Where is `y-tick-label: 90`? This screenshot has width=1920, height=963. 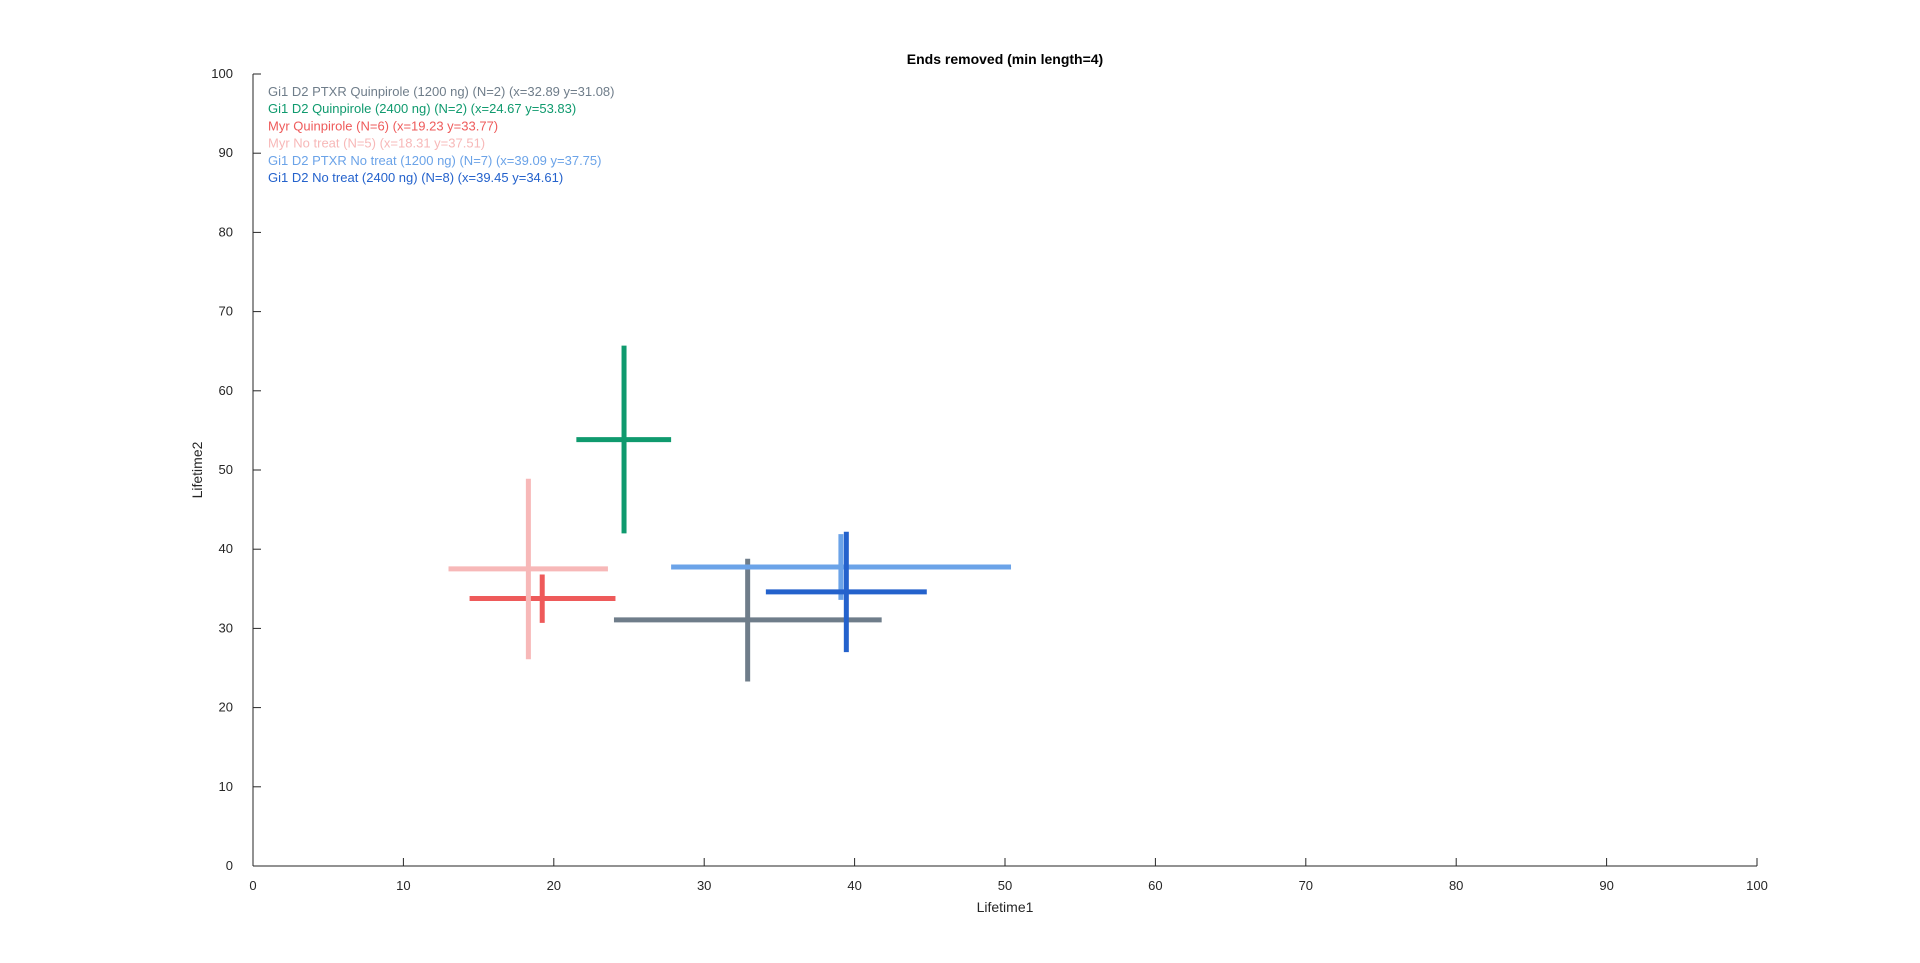
y-tick-label: 90 is located at coordinates (226, 152).